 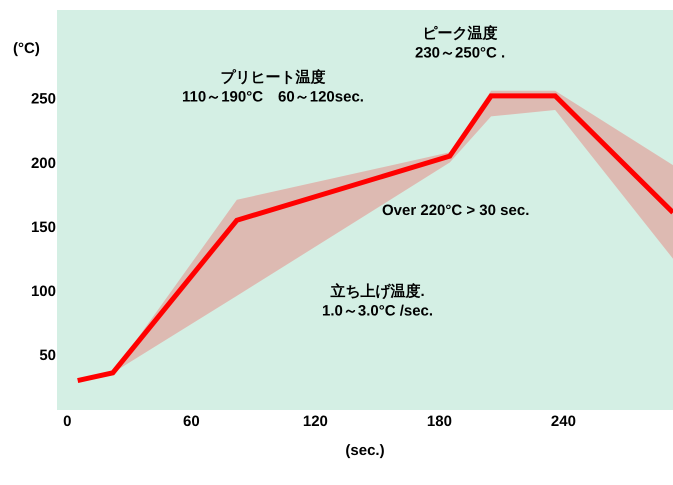 I want to click on x-tick-label: 120, so click(x=315, y=421).